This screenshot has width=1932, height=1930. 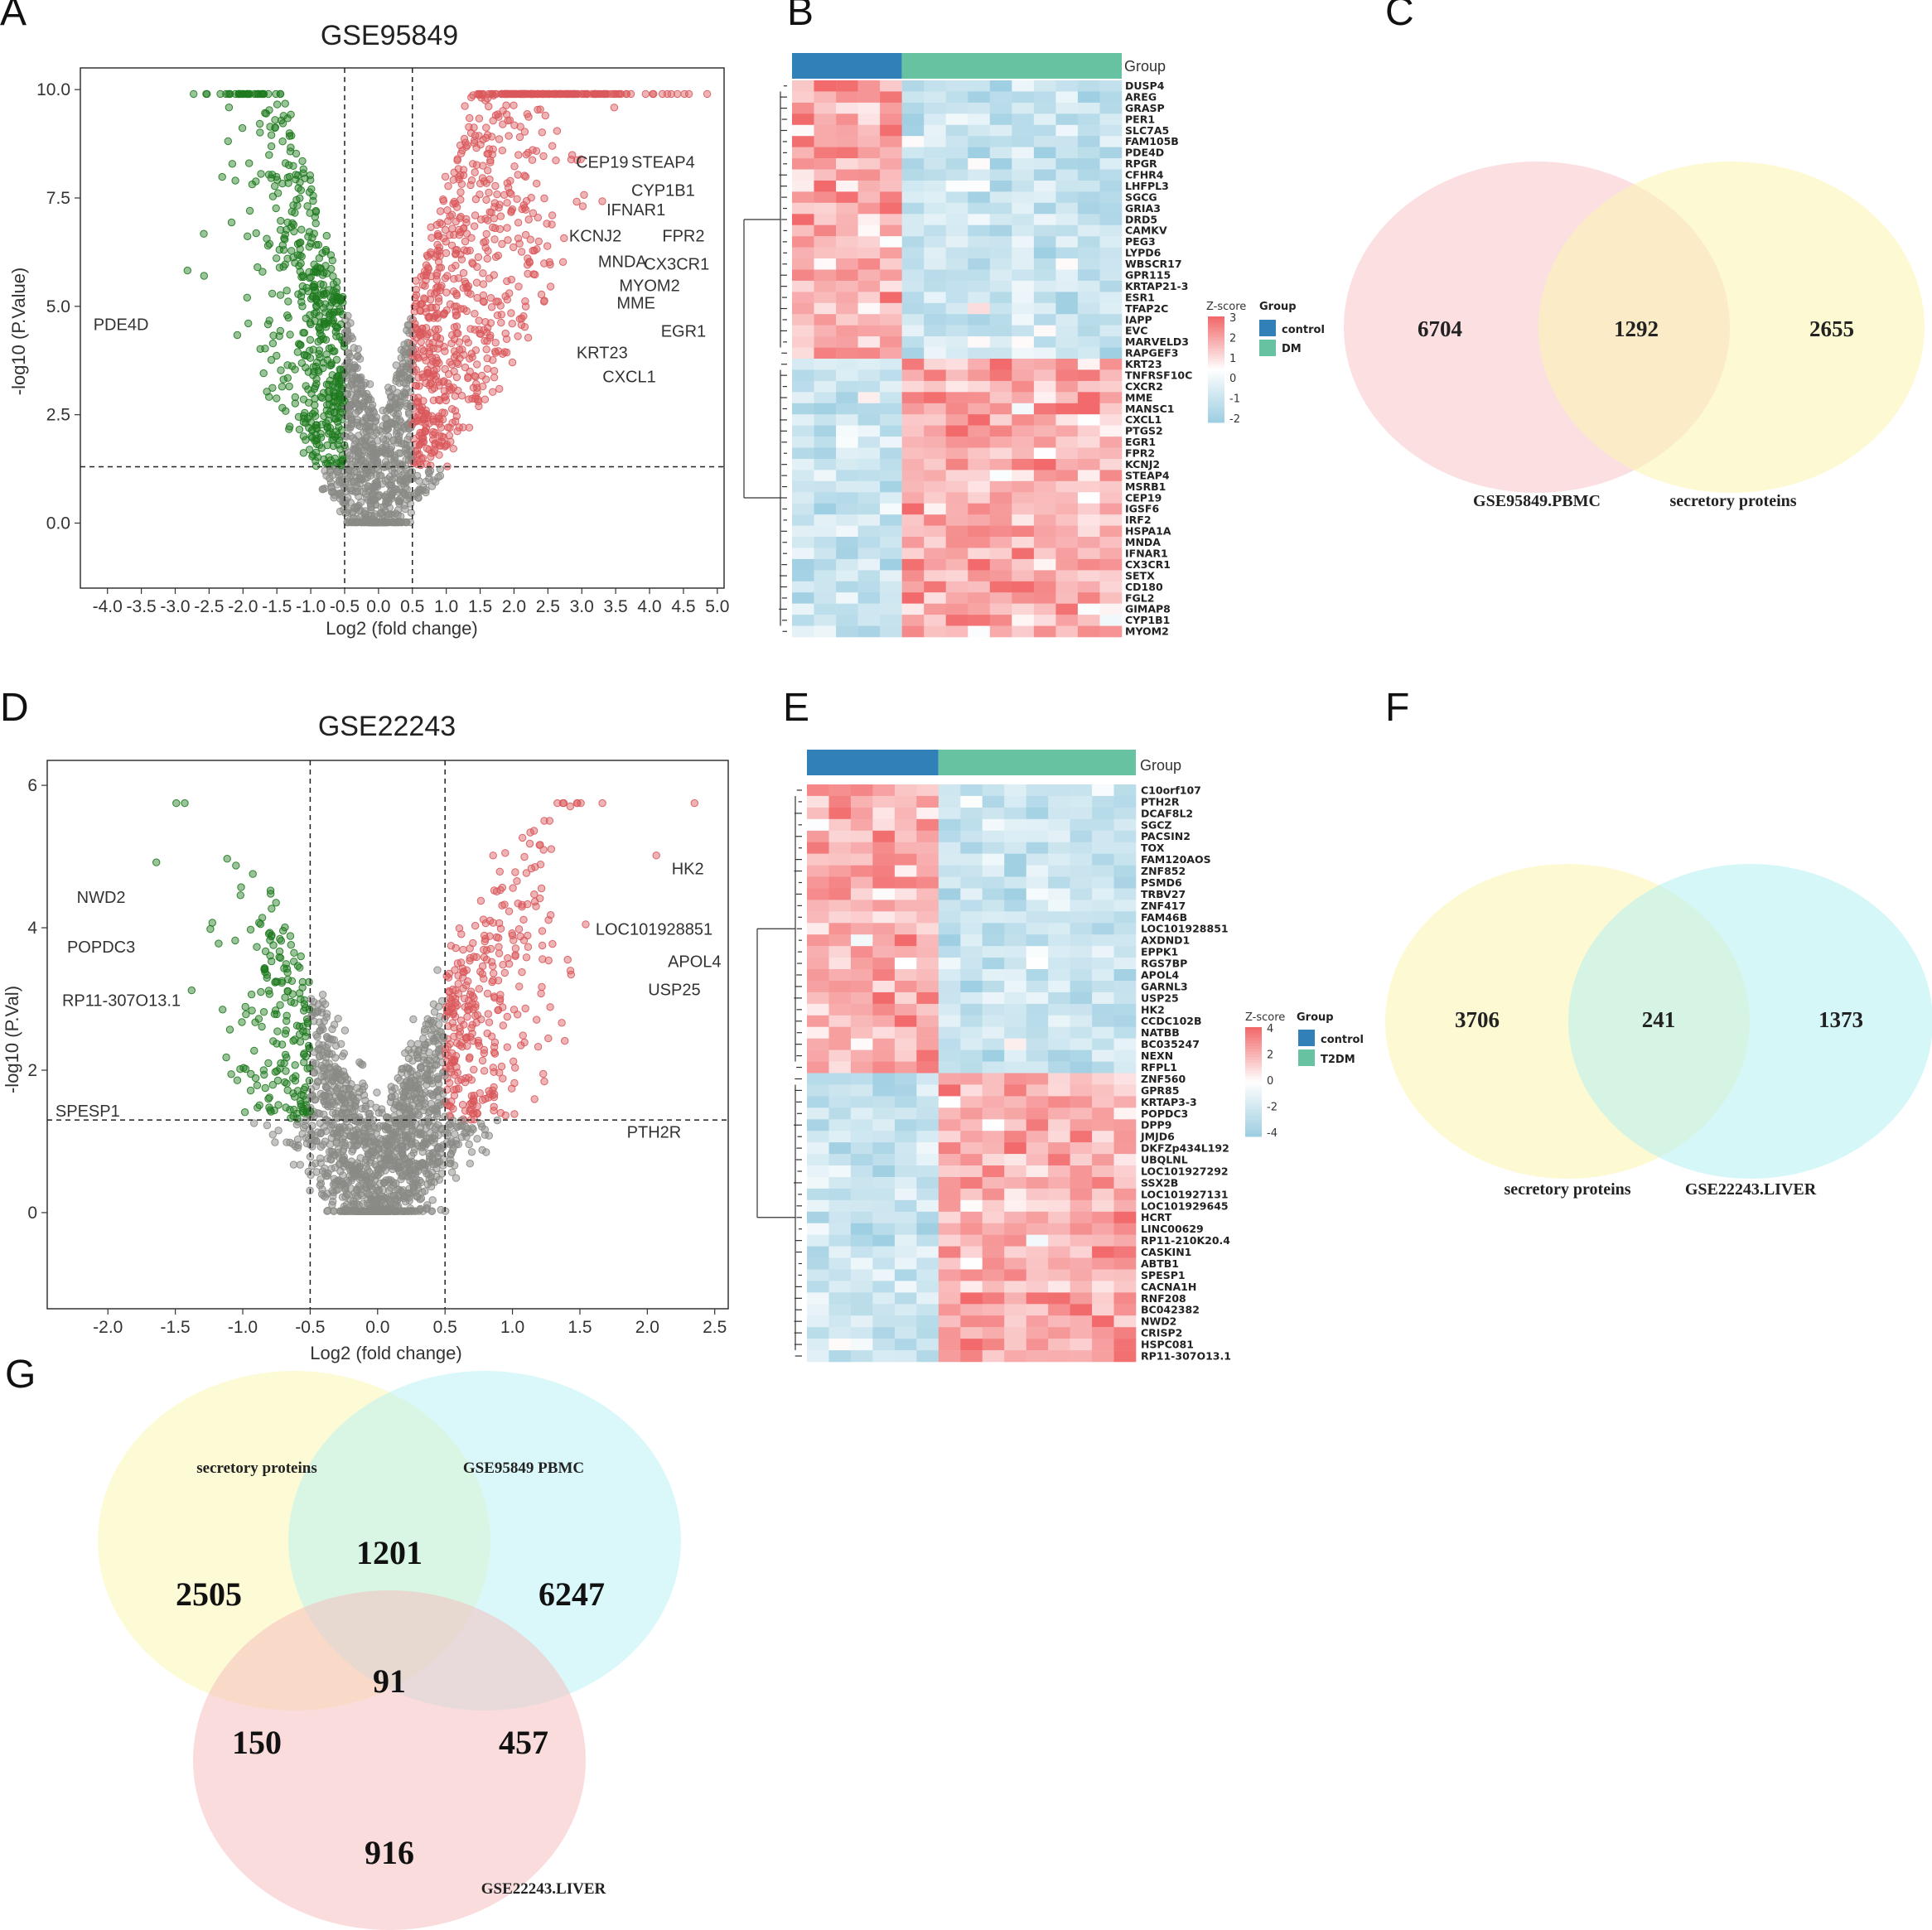 What do you see at coordinates (121, 325) in the screenshot?
I see `gene-label-pde4d: PDE4D` at bounding box center [121, 325].